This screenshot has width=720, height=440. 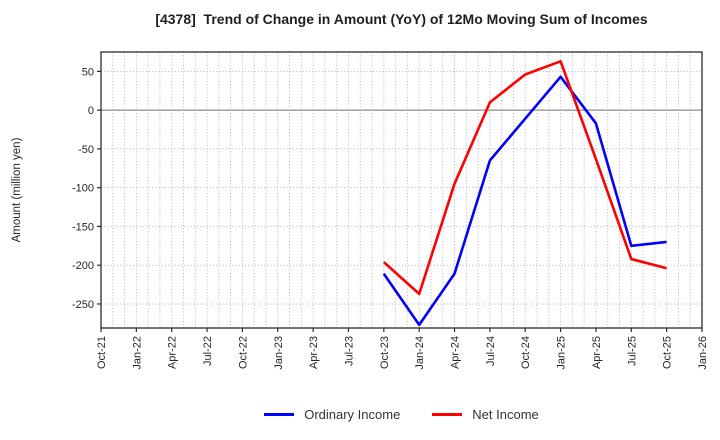 I want to click on y-tick-label: 0, so click(x=91, y=111).